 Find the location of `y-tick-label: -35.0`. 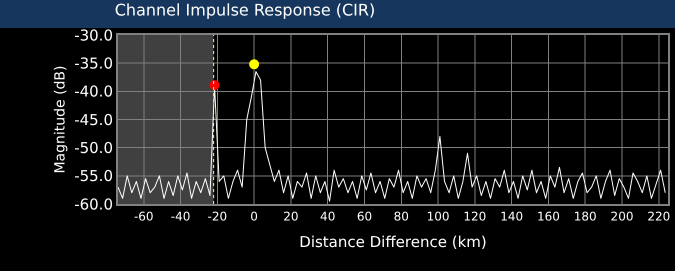

y-tick-label: -35.0 is located at coordinates (93, 63).